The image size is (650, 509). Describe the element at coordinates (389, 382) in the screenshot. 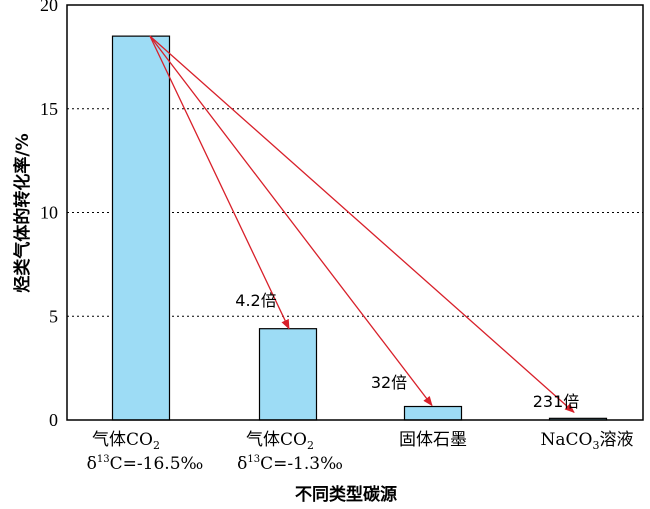

I see `annotation-32x: 32倍` at that location.